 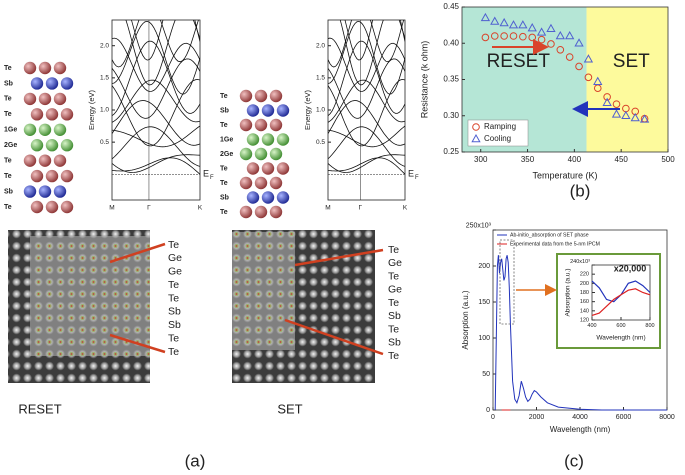 I want to click on fermi-subscript: F, so click(x=212, y=178).